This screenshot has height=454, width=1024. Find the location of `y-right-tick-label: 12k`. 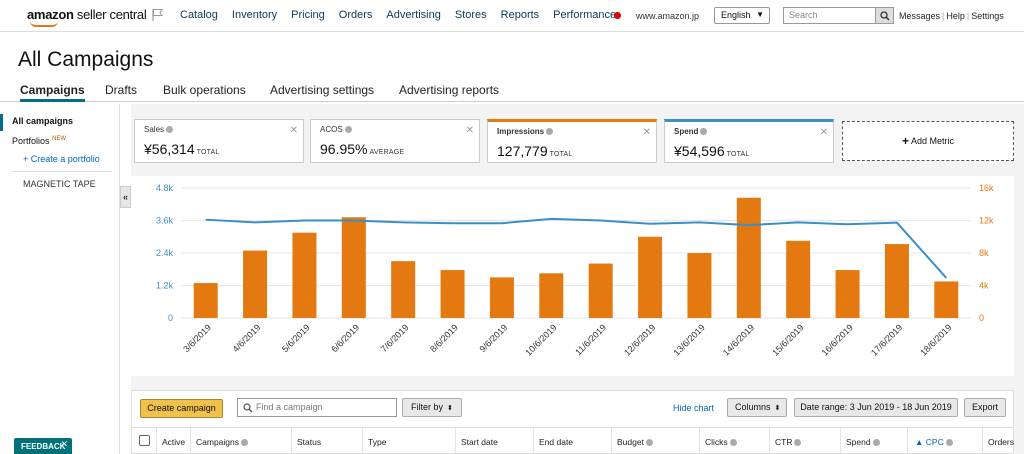

y-right-tick-label: 12k is located at coordinates (986, 221).